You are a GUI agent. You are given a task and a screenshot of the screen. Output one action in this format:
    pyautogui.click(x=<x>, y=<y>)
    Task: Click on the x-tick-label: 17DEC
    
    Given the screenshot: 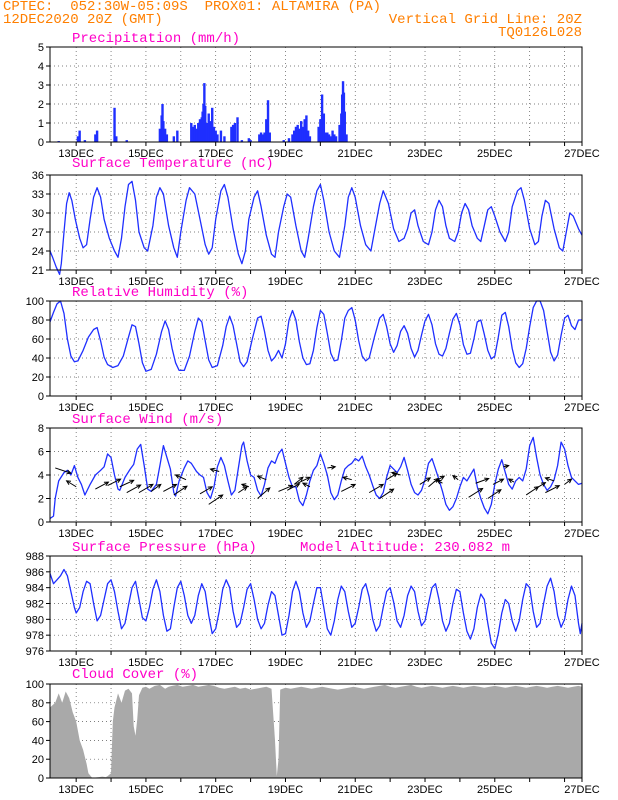 What is the action you would take?
    pyautogui.click(x=216, y=282)
    